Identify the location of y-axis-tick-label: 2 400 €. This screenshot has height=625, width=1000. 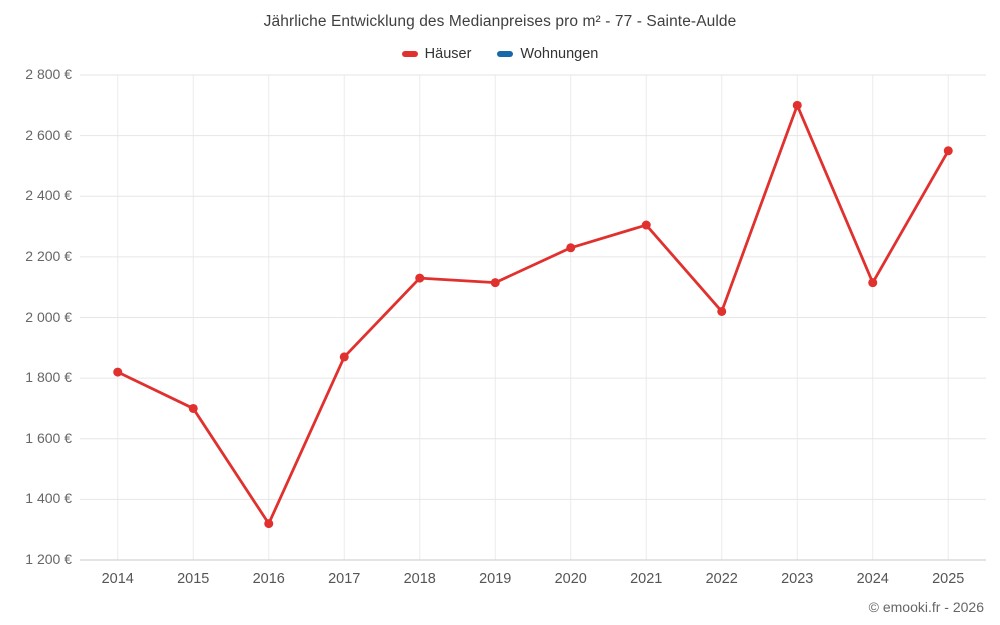
(48, 195).